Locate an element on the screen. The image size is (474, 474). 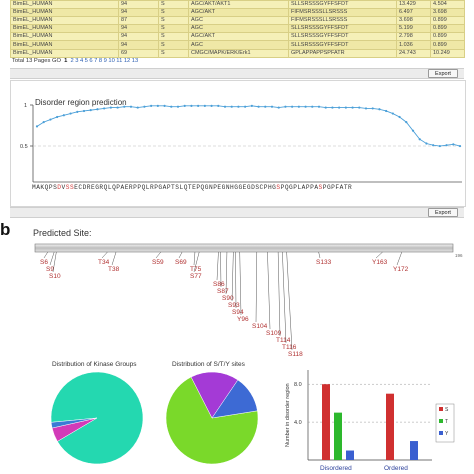
site-label: Y172 is located at coordinates (401, 269).